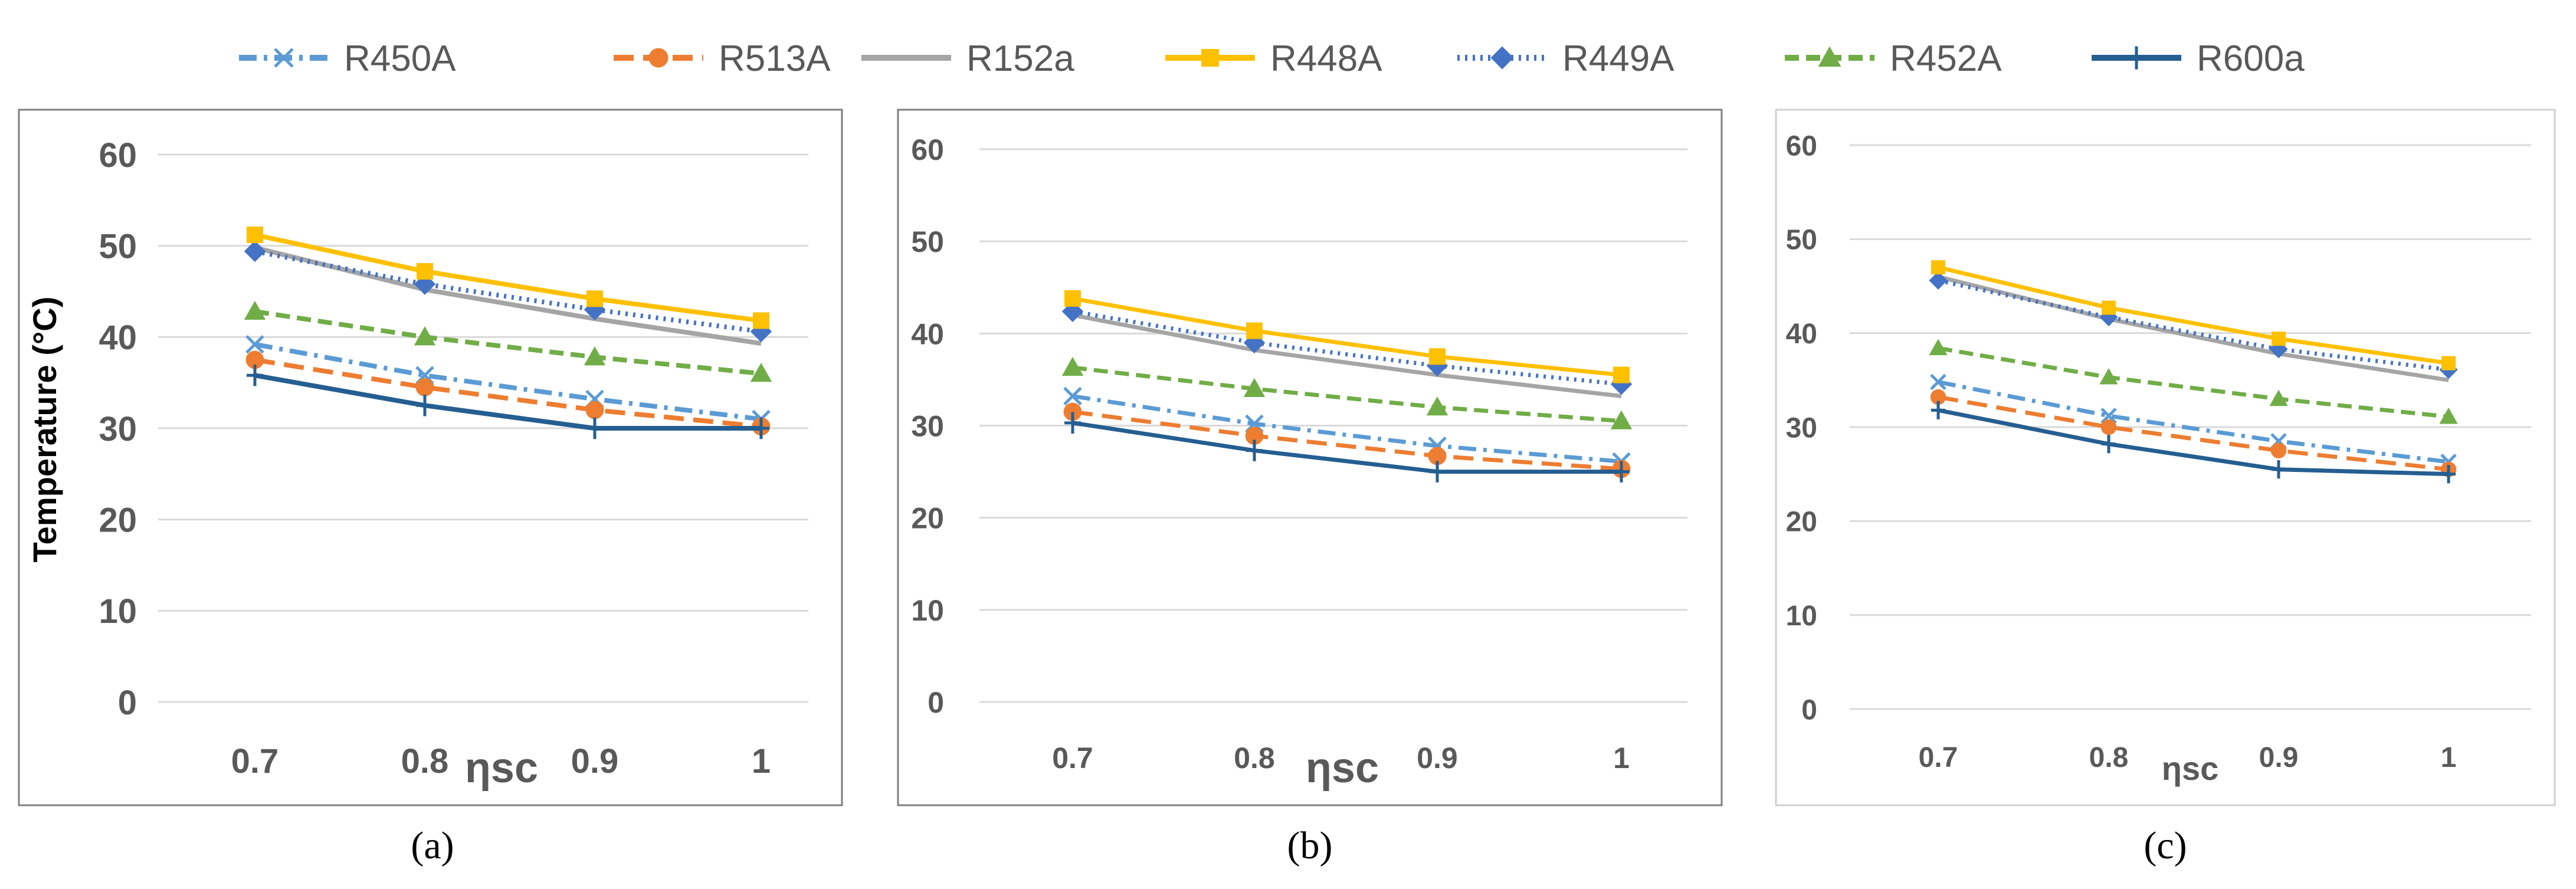 The image size is (2576, 889). I want to click on subfigure-label: (b), so click(1310, 845).